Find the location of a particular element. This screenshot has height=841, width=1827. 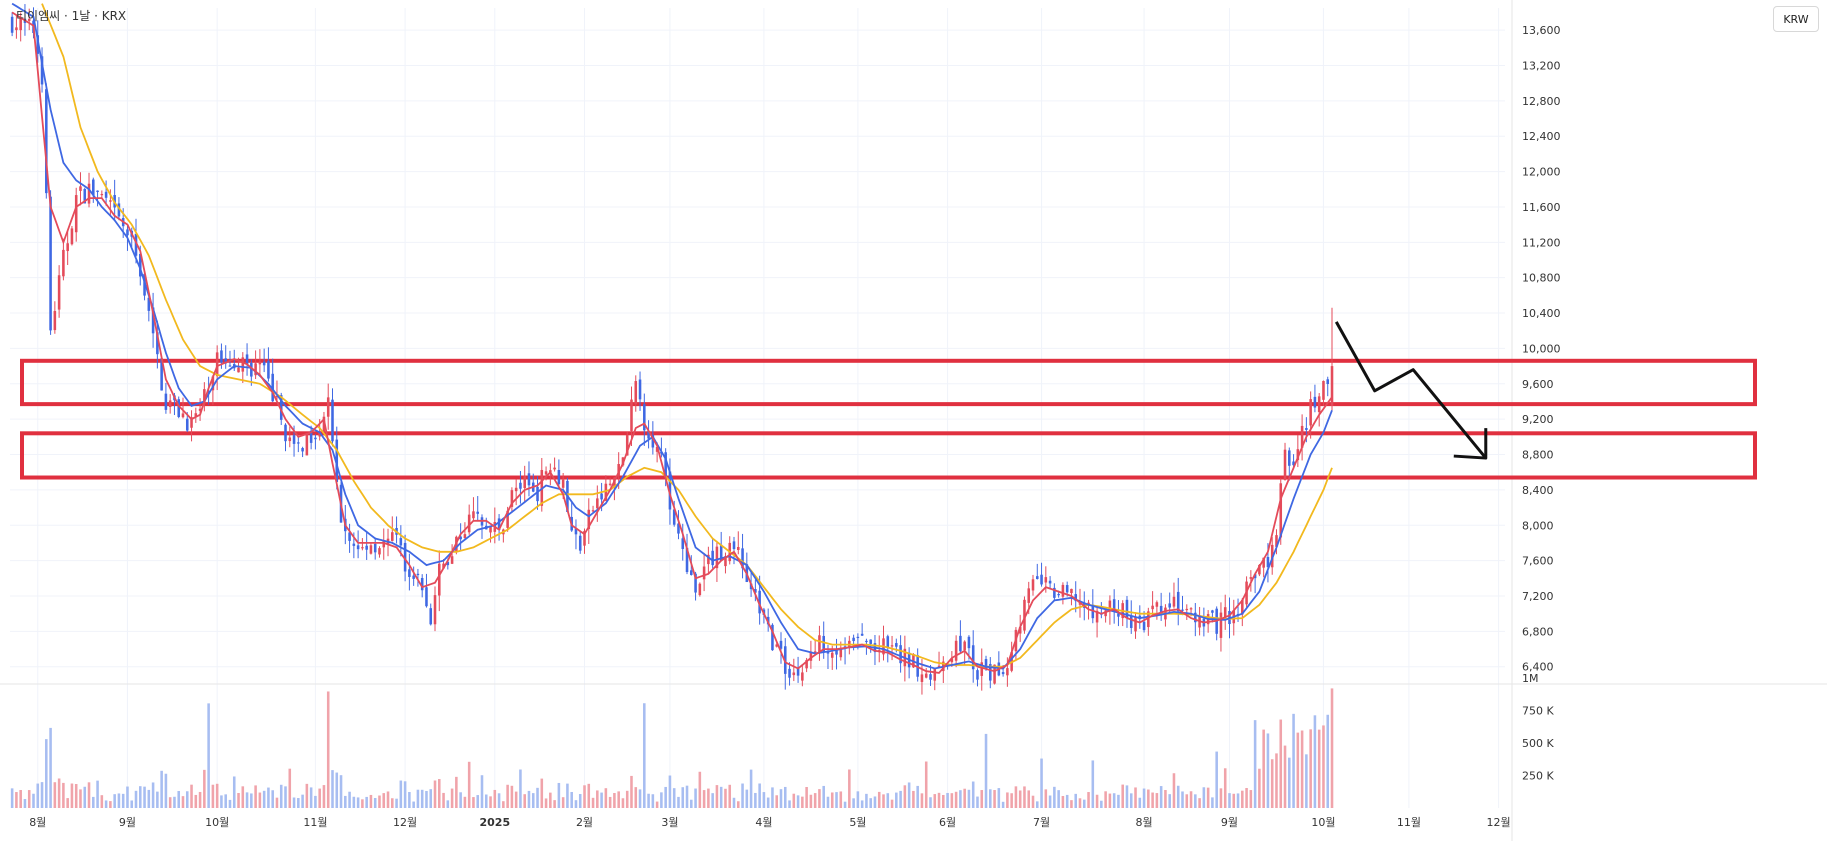

price-tick-label: 12,400 is located at coordinates (1541, 136).